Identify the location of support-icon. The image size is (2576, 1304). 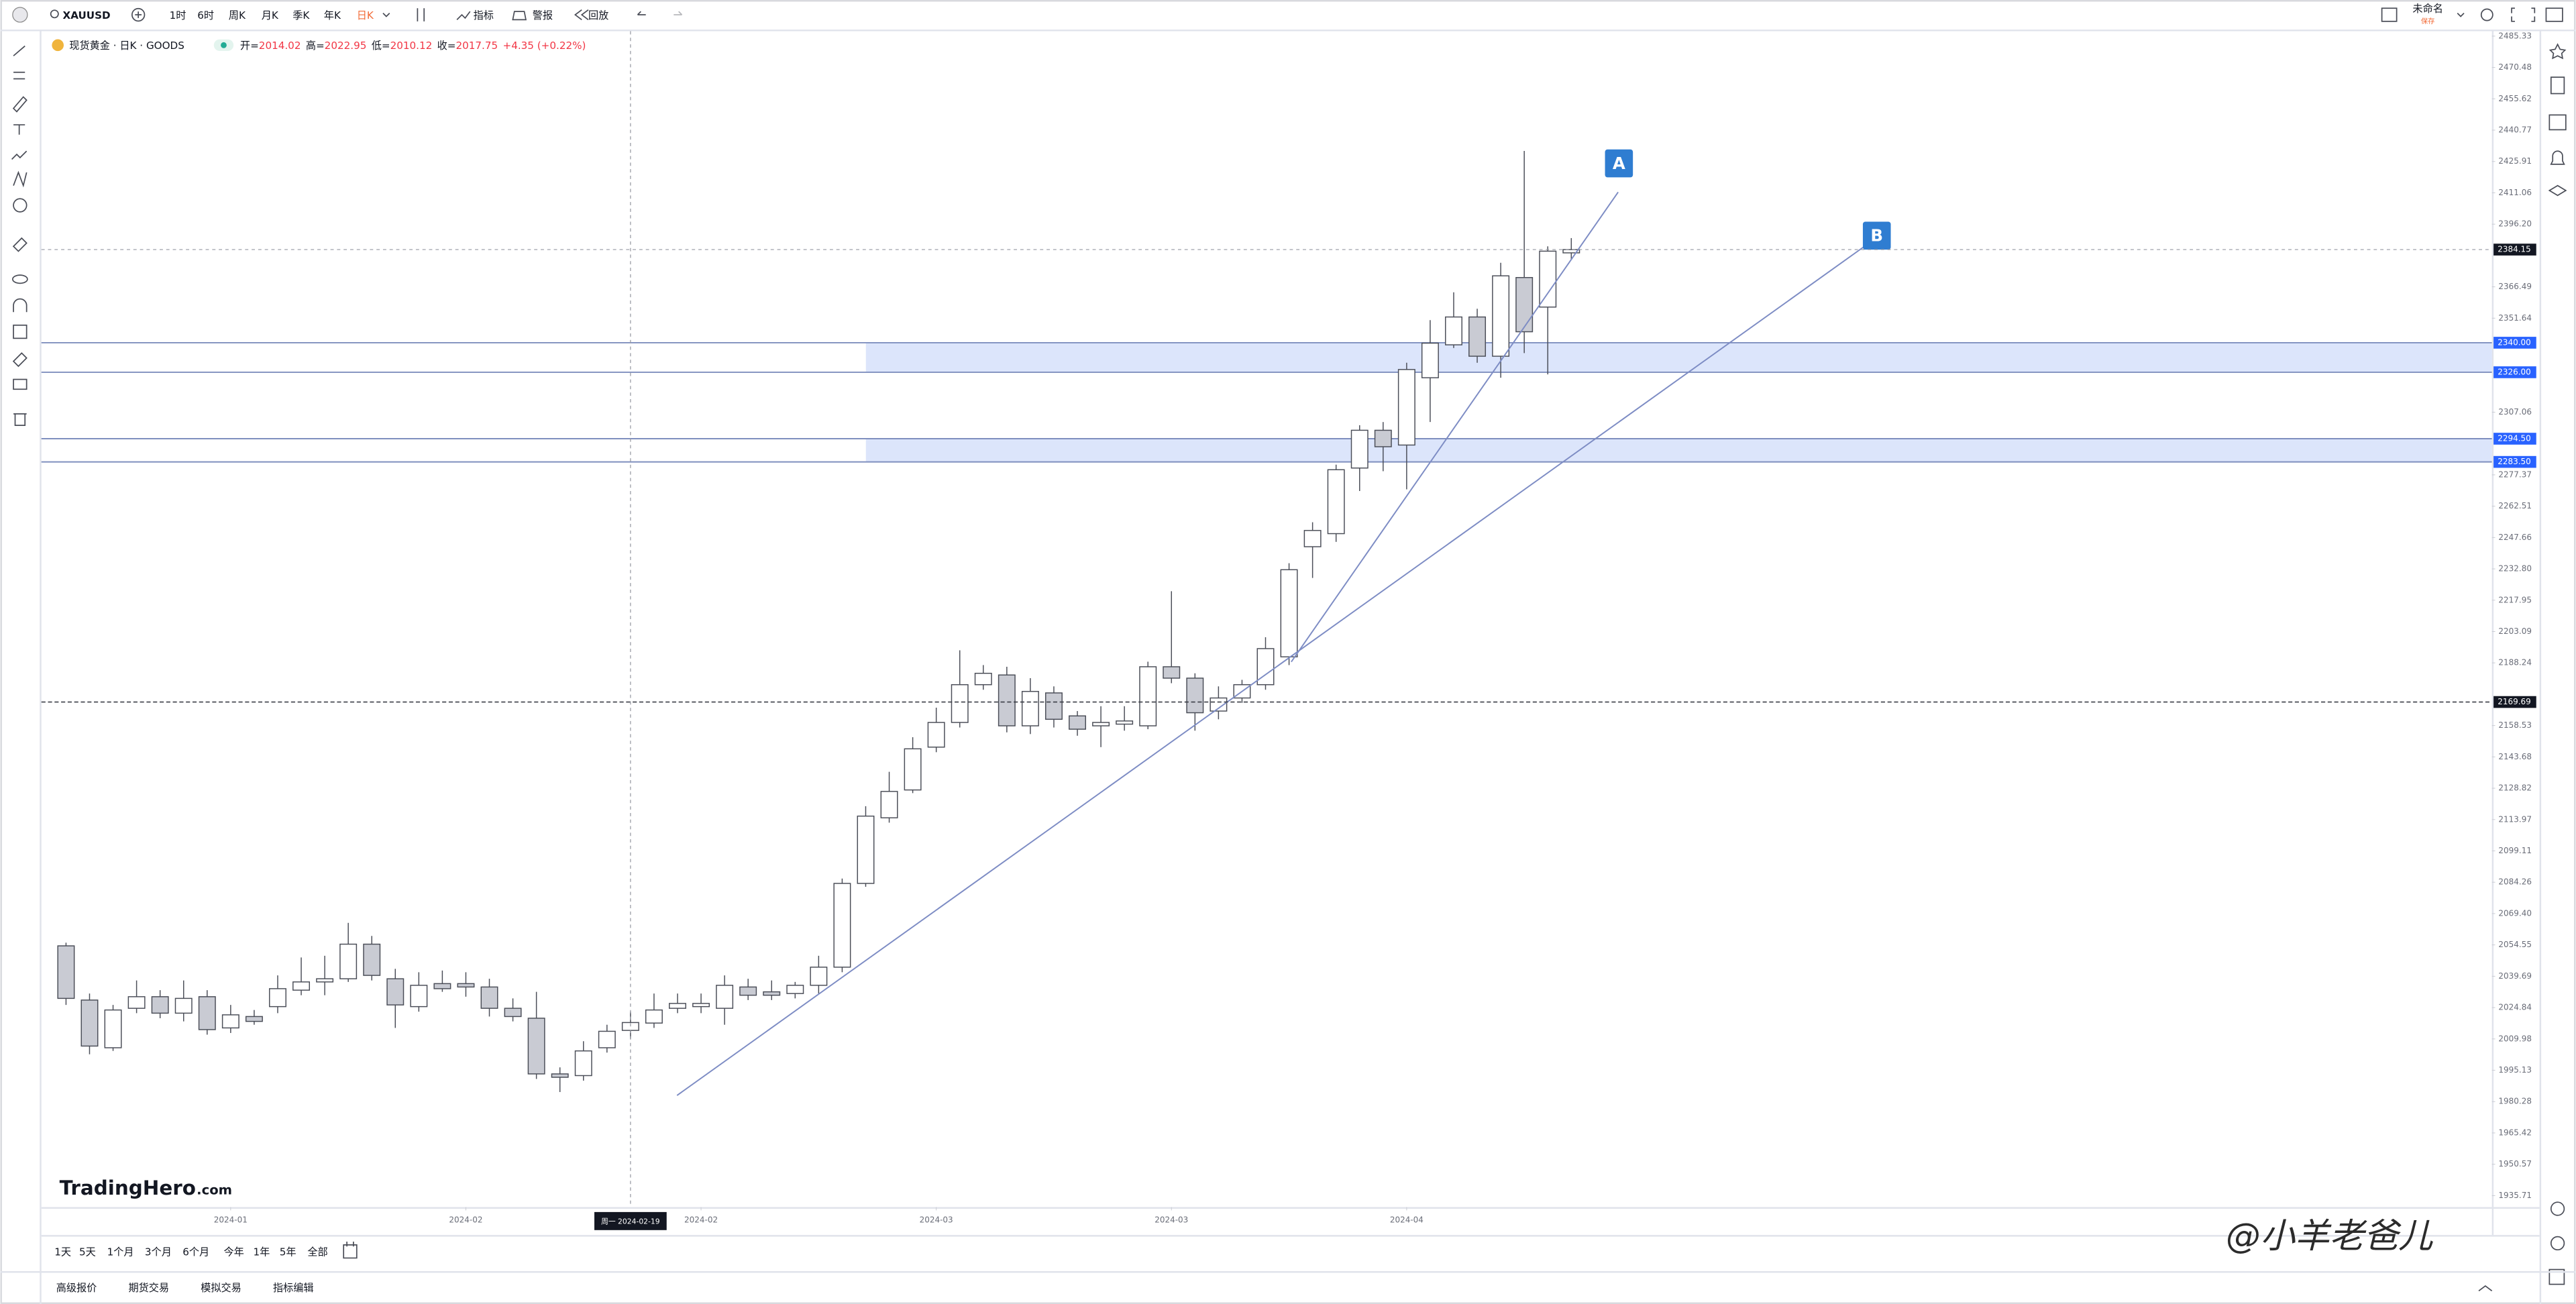
(2557, 1209).